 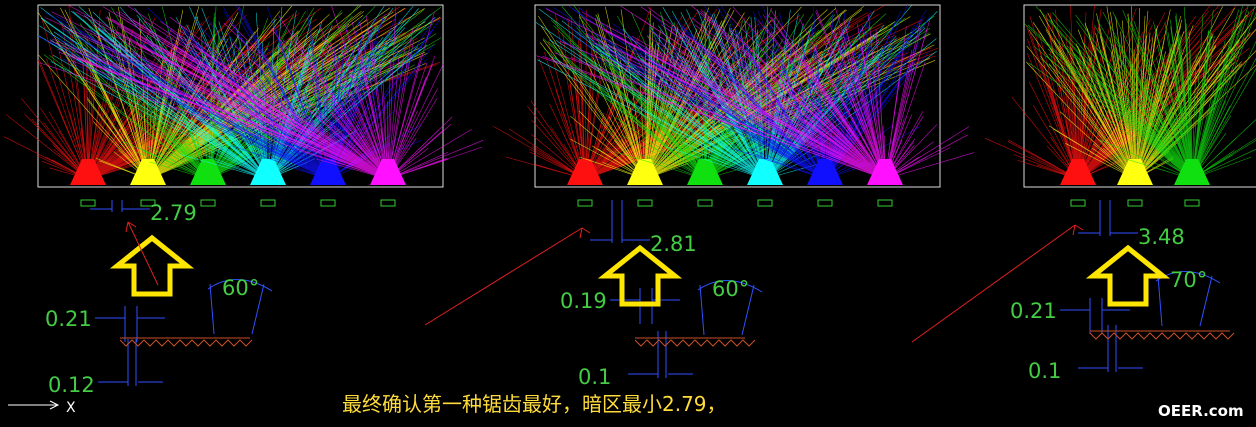 What do you see at coordinates (1188, 280) in the screenshot?
I see `dim-angle: 70°` at bounding box center [1188, 280].